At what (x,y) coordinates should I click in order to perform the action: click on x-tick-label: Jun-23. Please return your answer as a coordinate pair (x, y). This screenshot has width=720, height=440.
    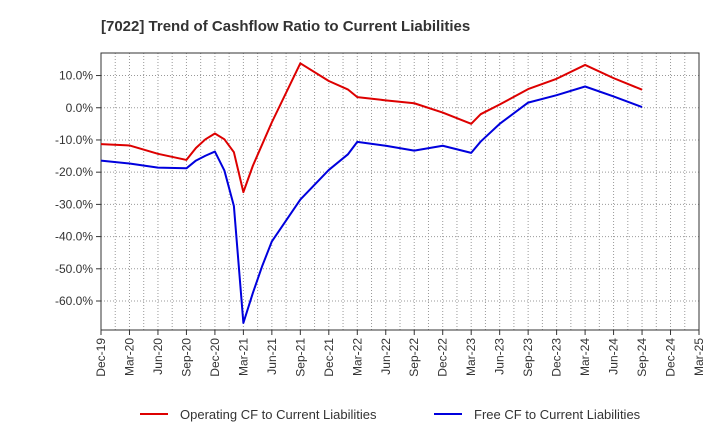
    Looking at the image, I should click on (500, 356).